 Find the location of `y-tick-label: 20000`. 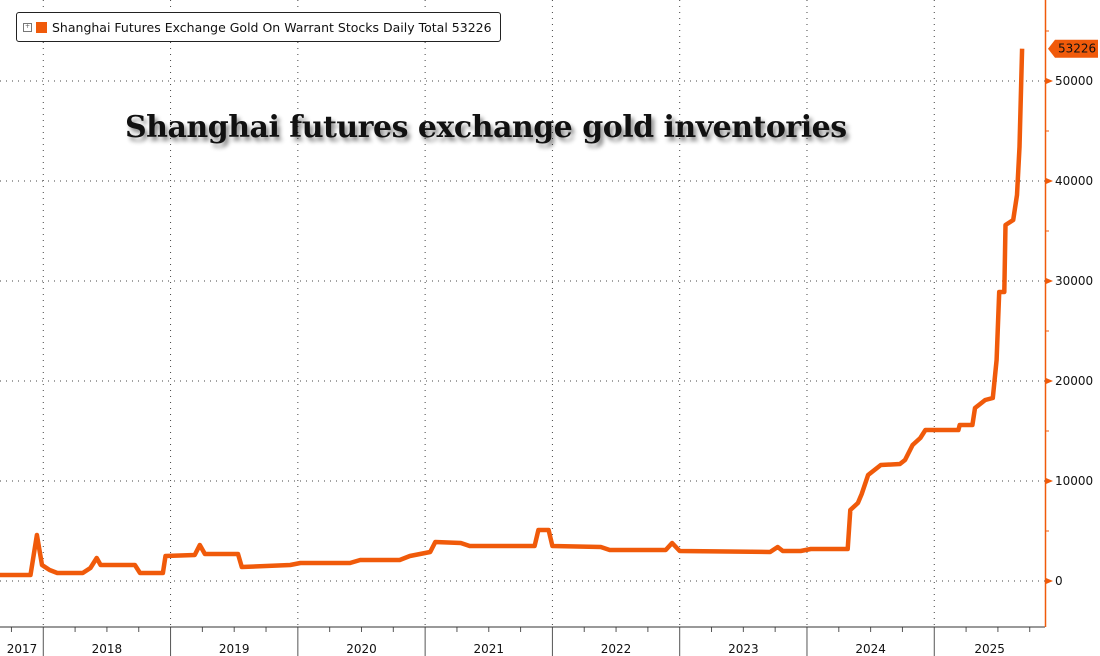

y-tick-label: 20000 is located at coordinates (1074, 381).